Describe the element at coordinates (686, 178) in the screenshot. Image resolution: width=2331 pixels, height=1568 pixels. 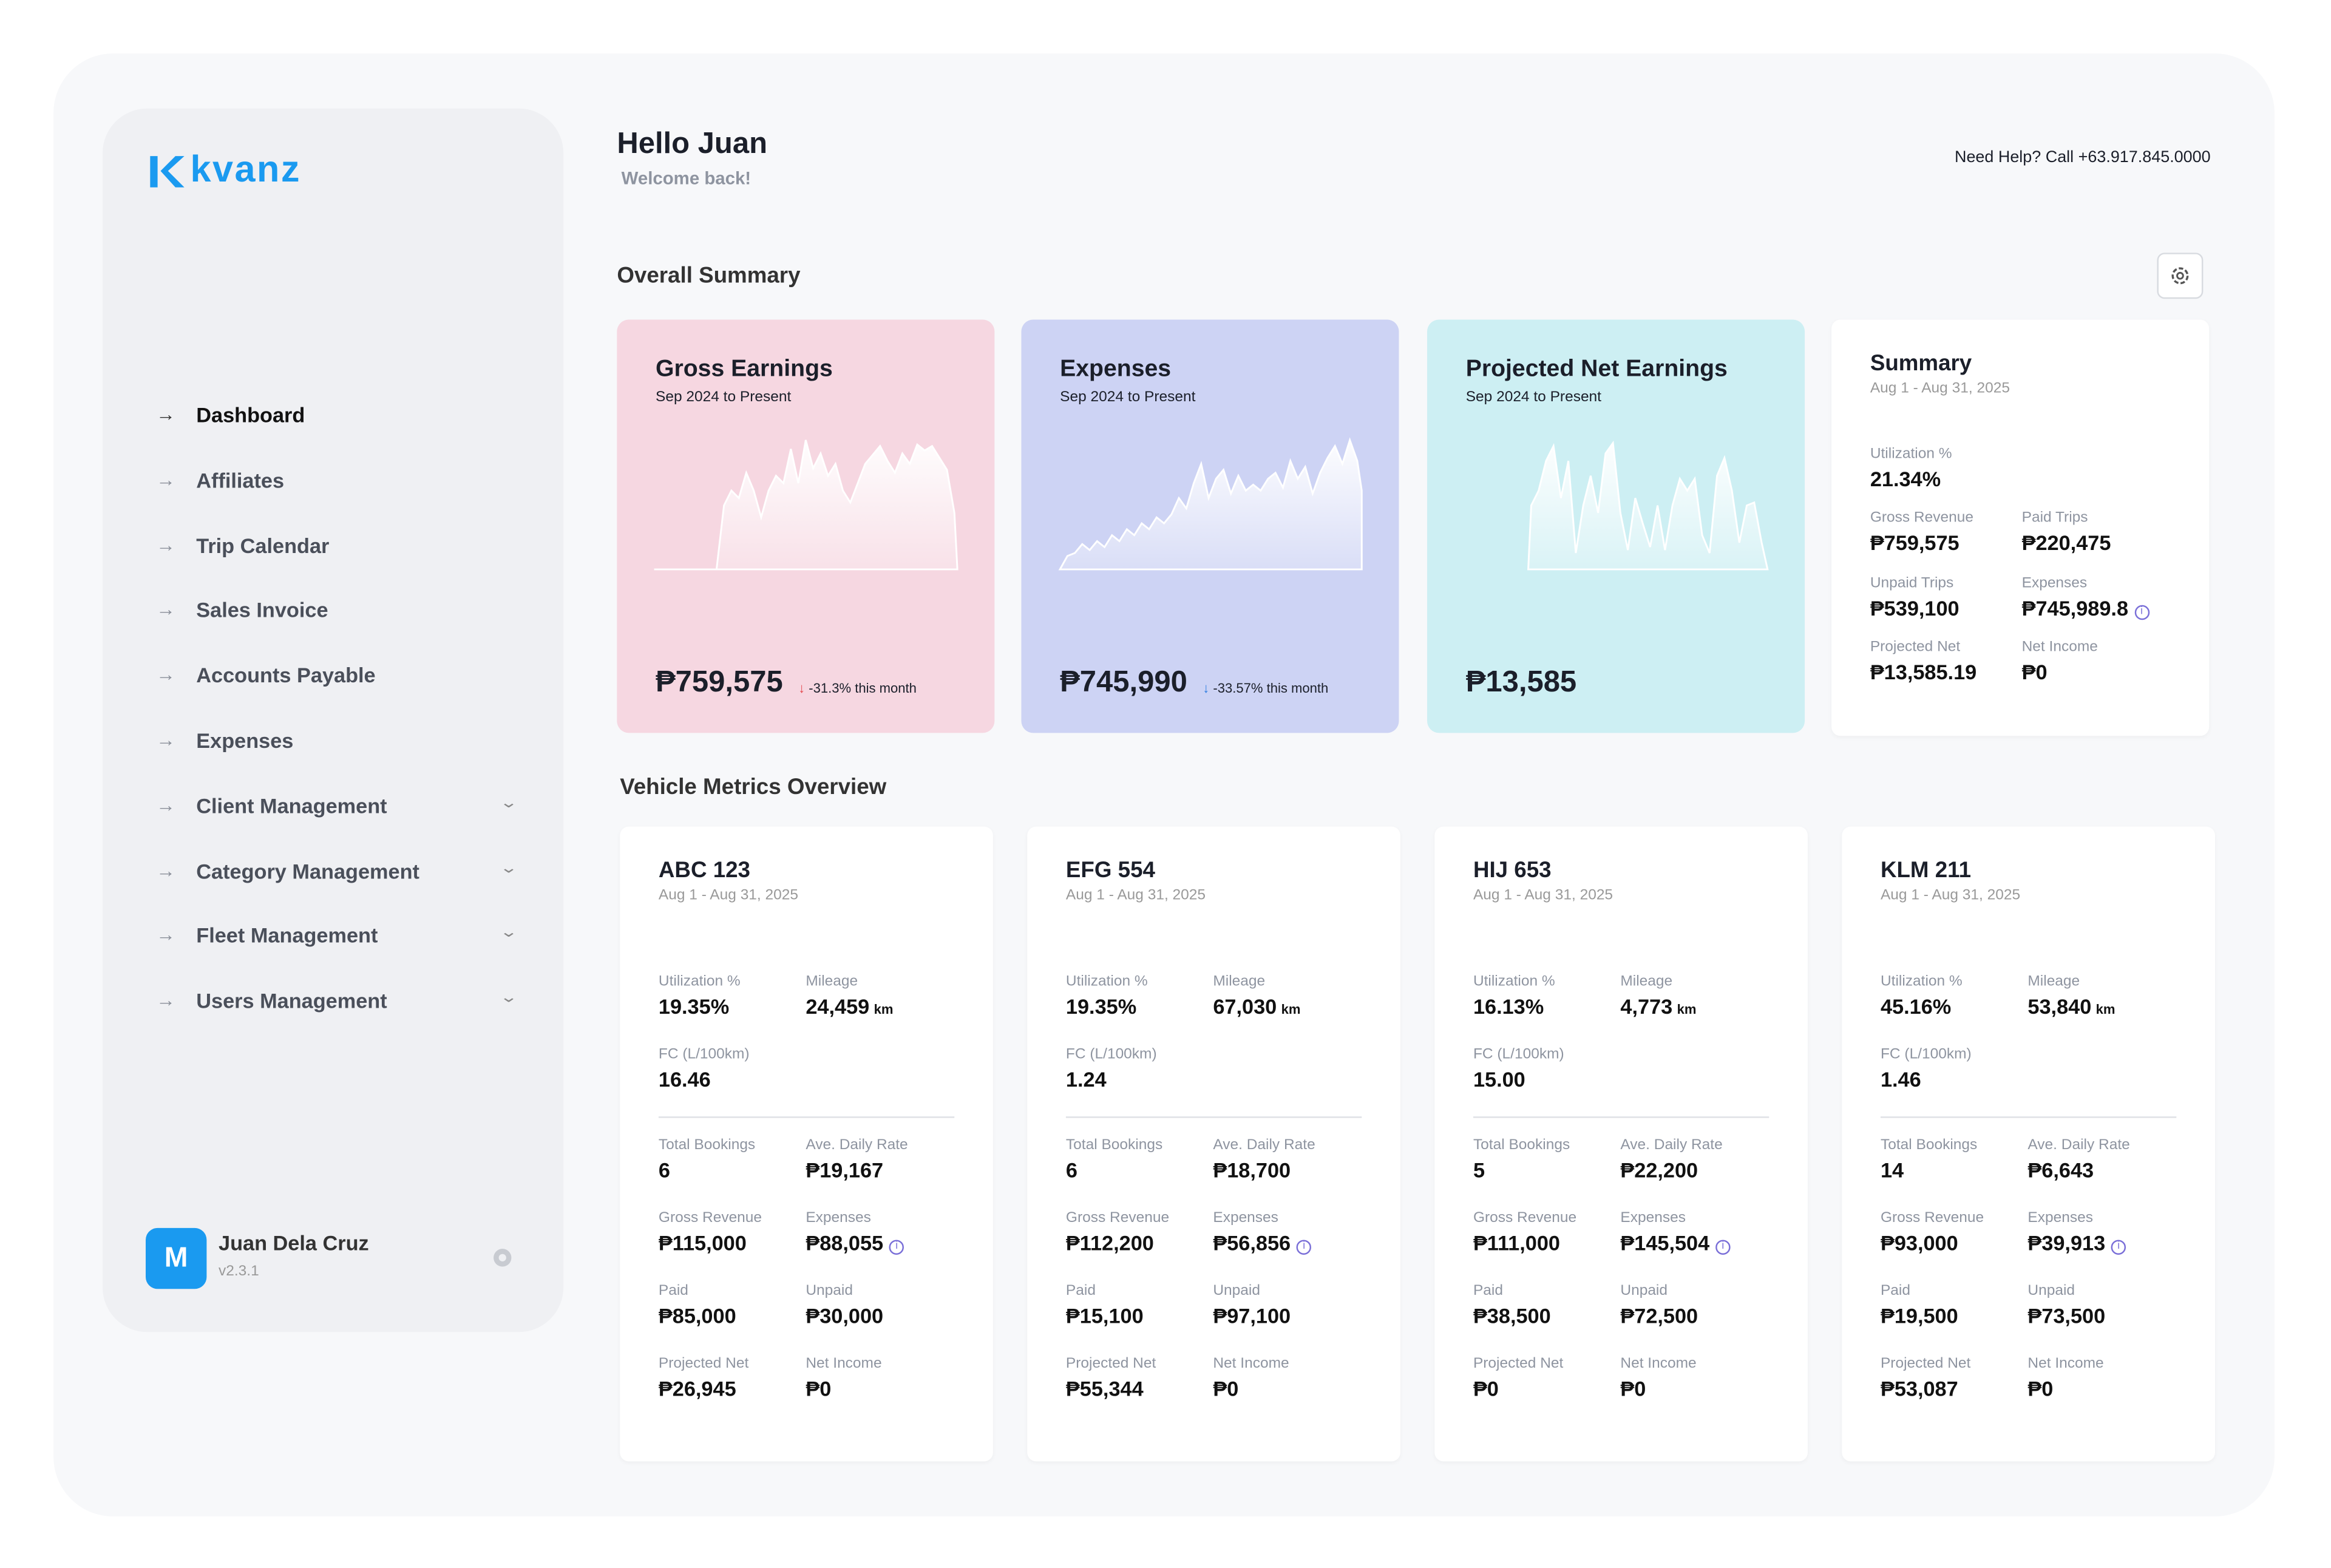
I see `subtitle: Welcome back!` at that location.